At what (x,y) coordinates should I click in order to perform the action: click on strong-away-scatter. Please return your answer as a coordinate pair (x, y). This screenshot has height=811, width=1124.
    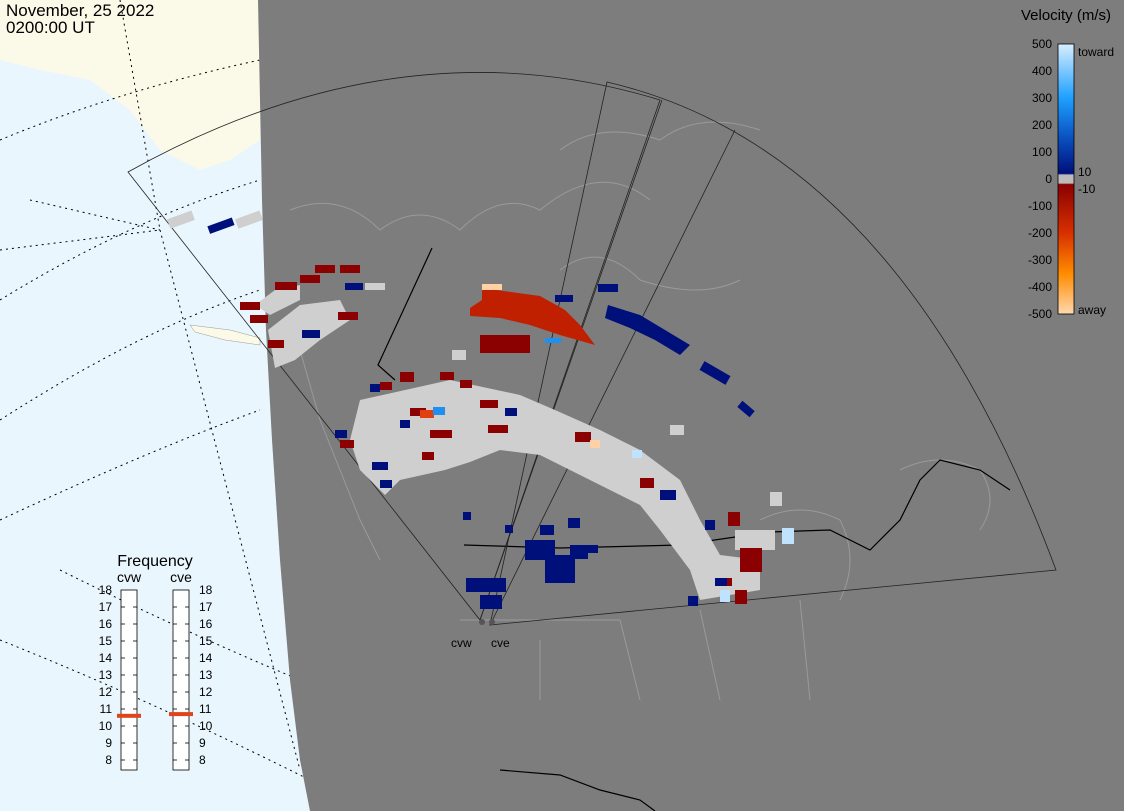
    Looking at the image, I should click on (510, 366).